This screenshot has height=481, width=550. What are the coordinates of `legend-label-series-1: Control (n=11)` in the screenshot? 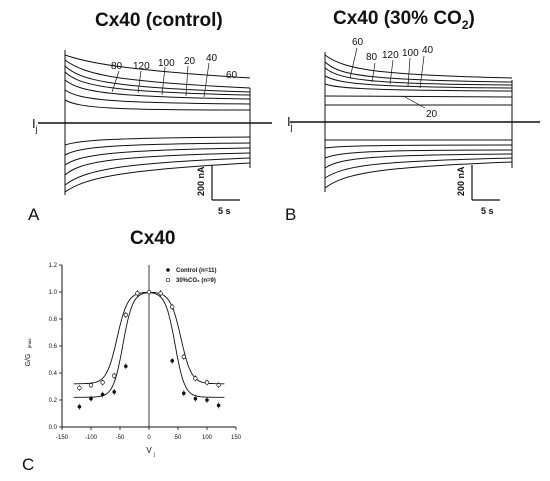 It's located at (196, 271).